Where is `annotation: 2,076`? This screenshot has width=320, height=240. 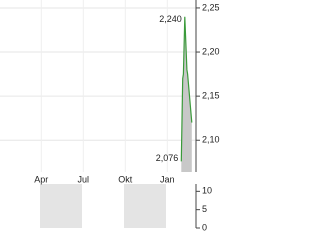
annotation: 2,076 is located at coordinates (167, 158).